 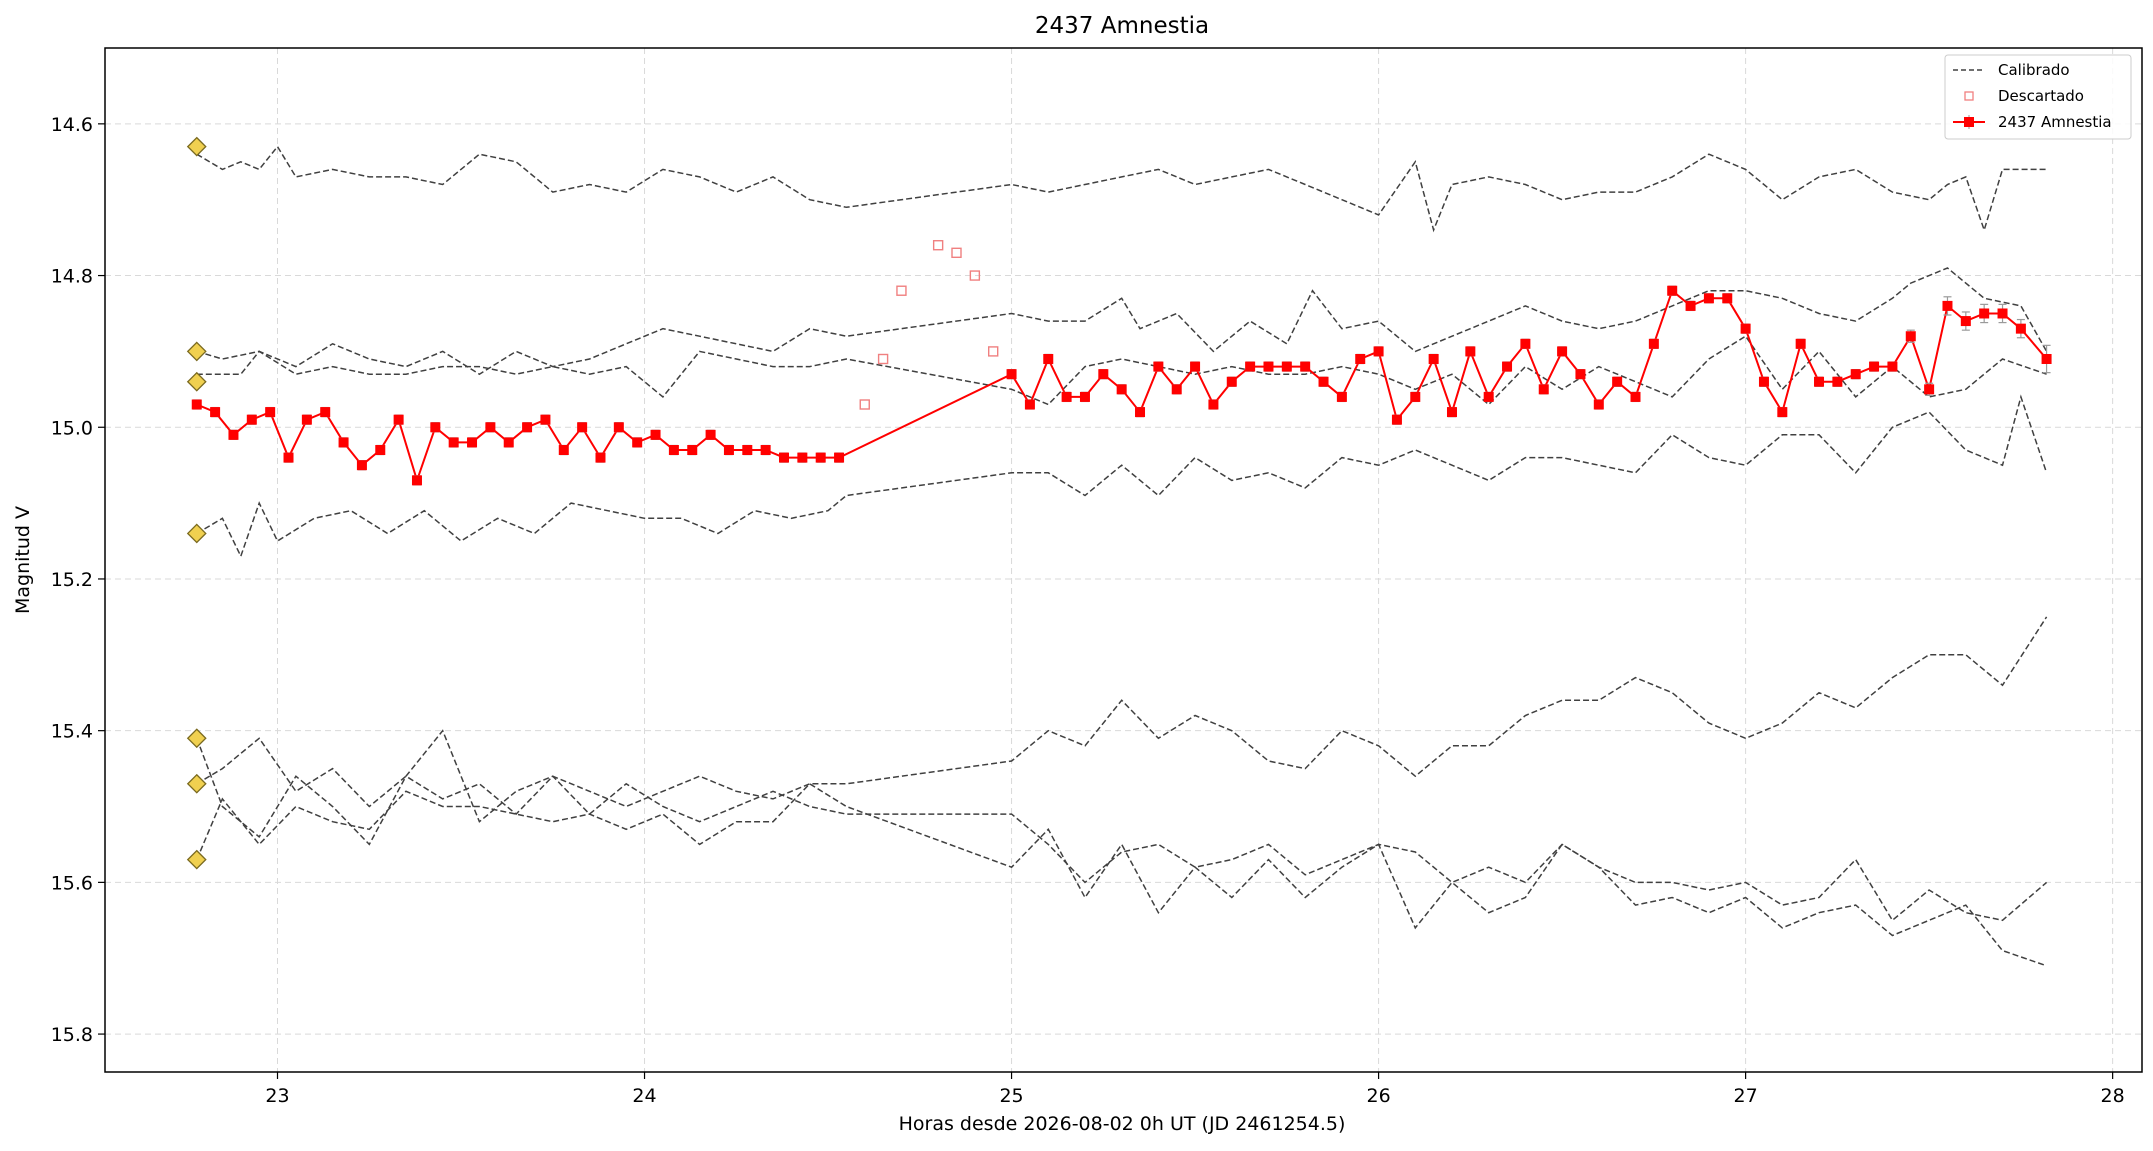 What do you see at coordinates (196, 503) in the screenshot?
I see `comparison-markers-group` at bounding box center [196, 503].